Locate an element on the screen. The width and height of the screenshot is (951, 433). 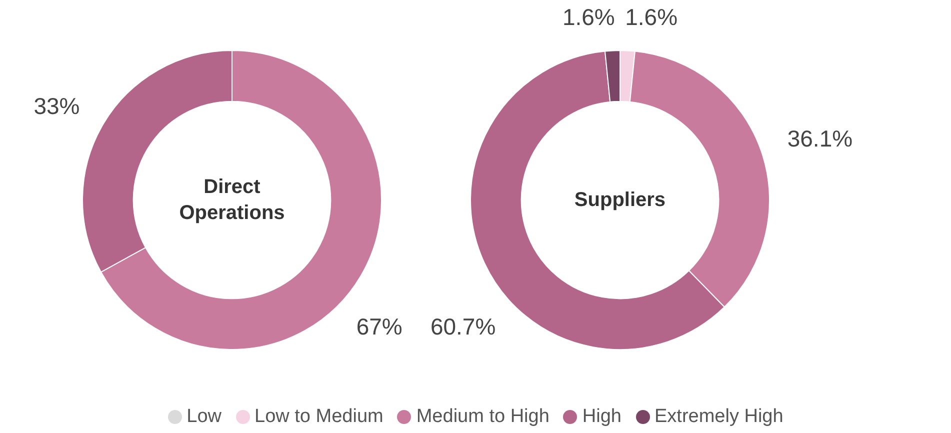
data-label: 67% is located at coordinates (379, 327).